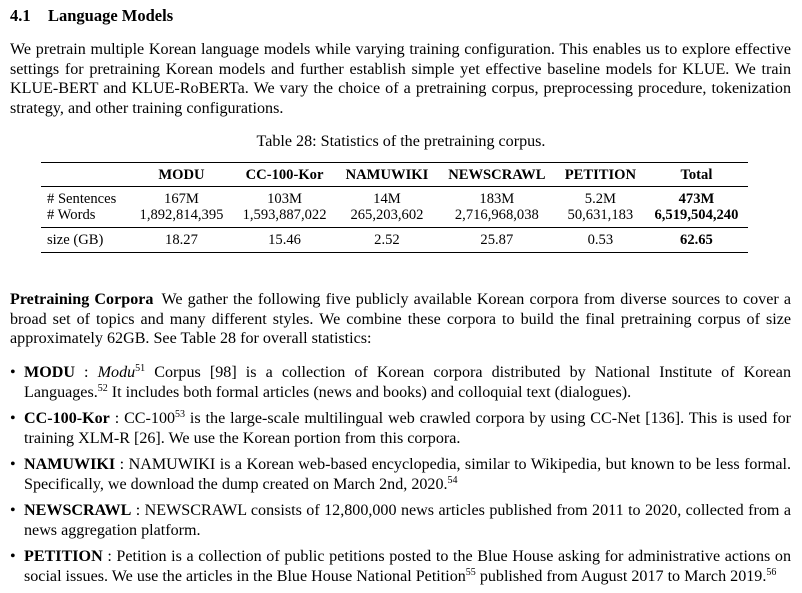 The image size is (802, 593). What do you see at coordinates (600, 174) in the screenshot?
I see `header-petition: PETITION` at bounding box center [600, 174].